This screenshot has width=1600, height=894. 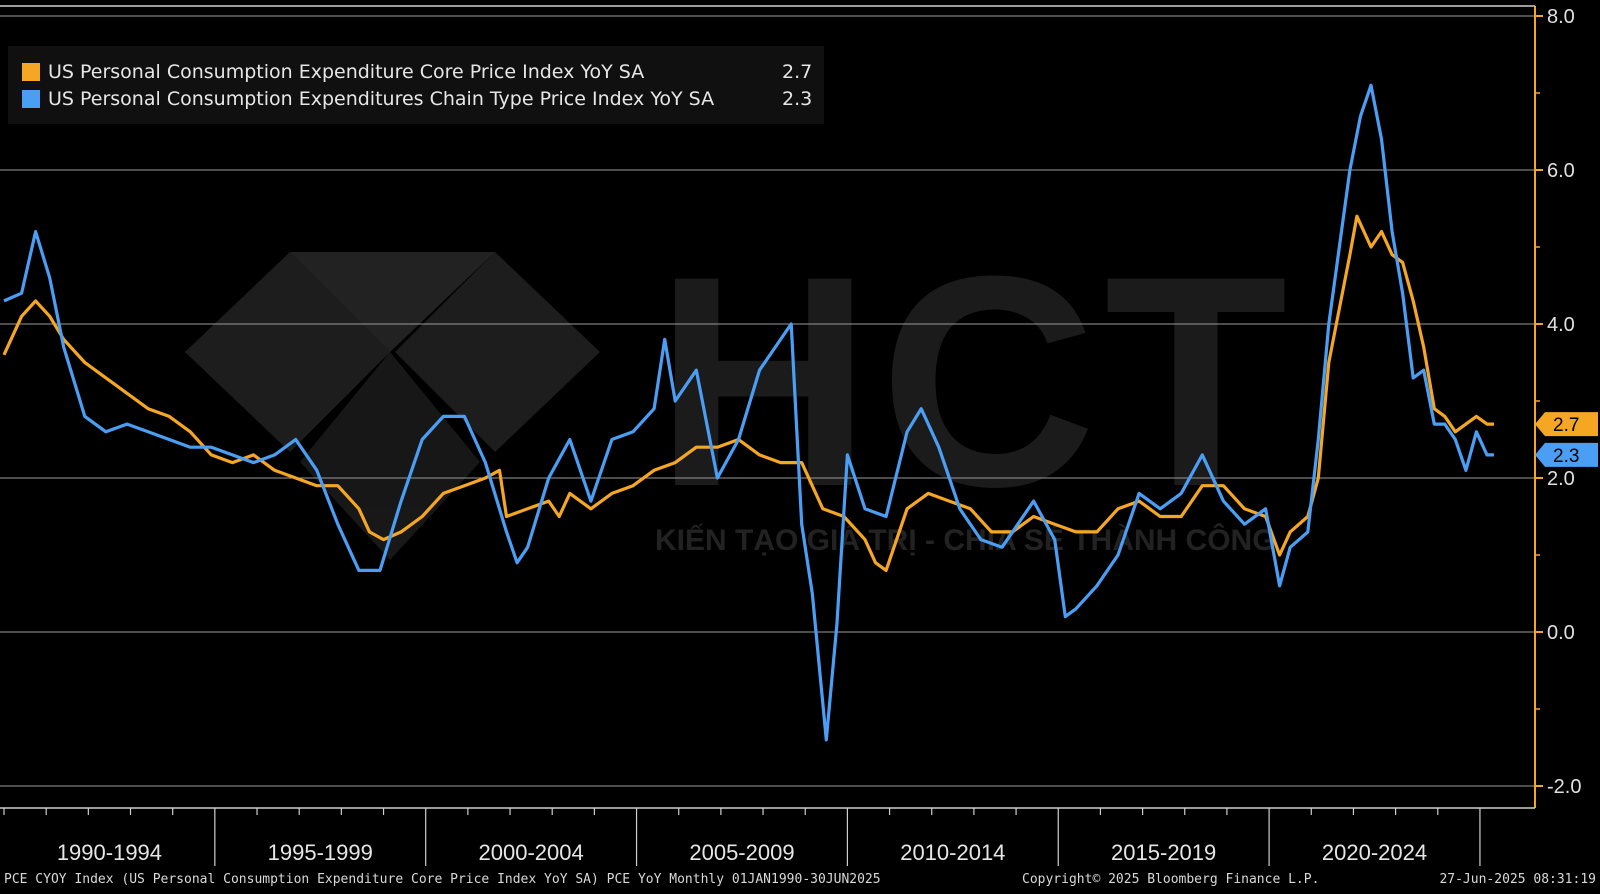 I want to click on x-period-label: 1995-1999, so click(x=320, y=852).